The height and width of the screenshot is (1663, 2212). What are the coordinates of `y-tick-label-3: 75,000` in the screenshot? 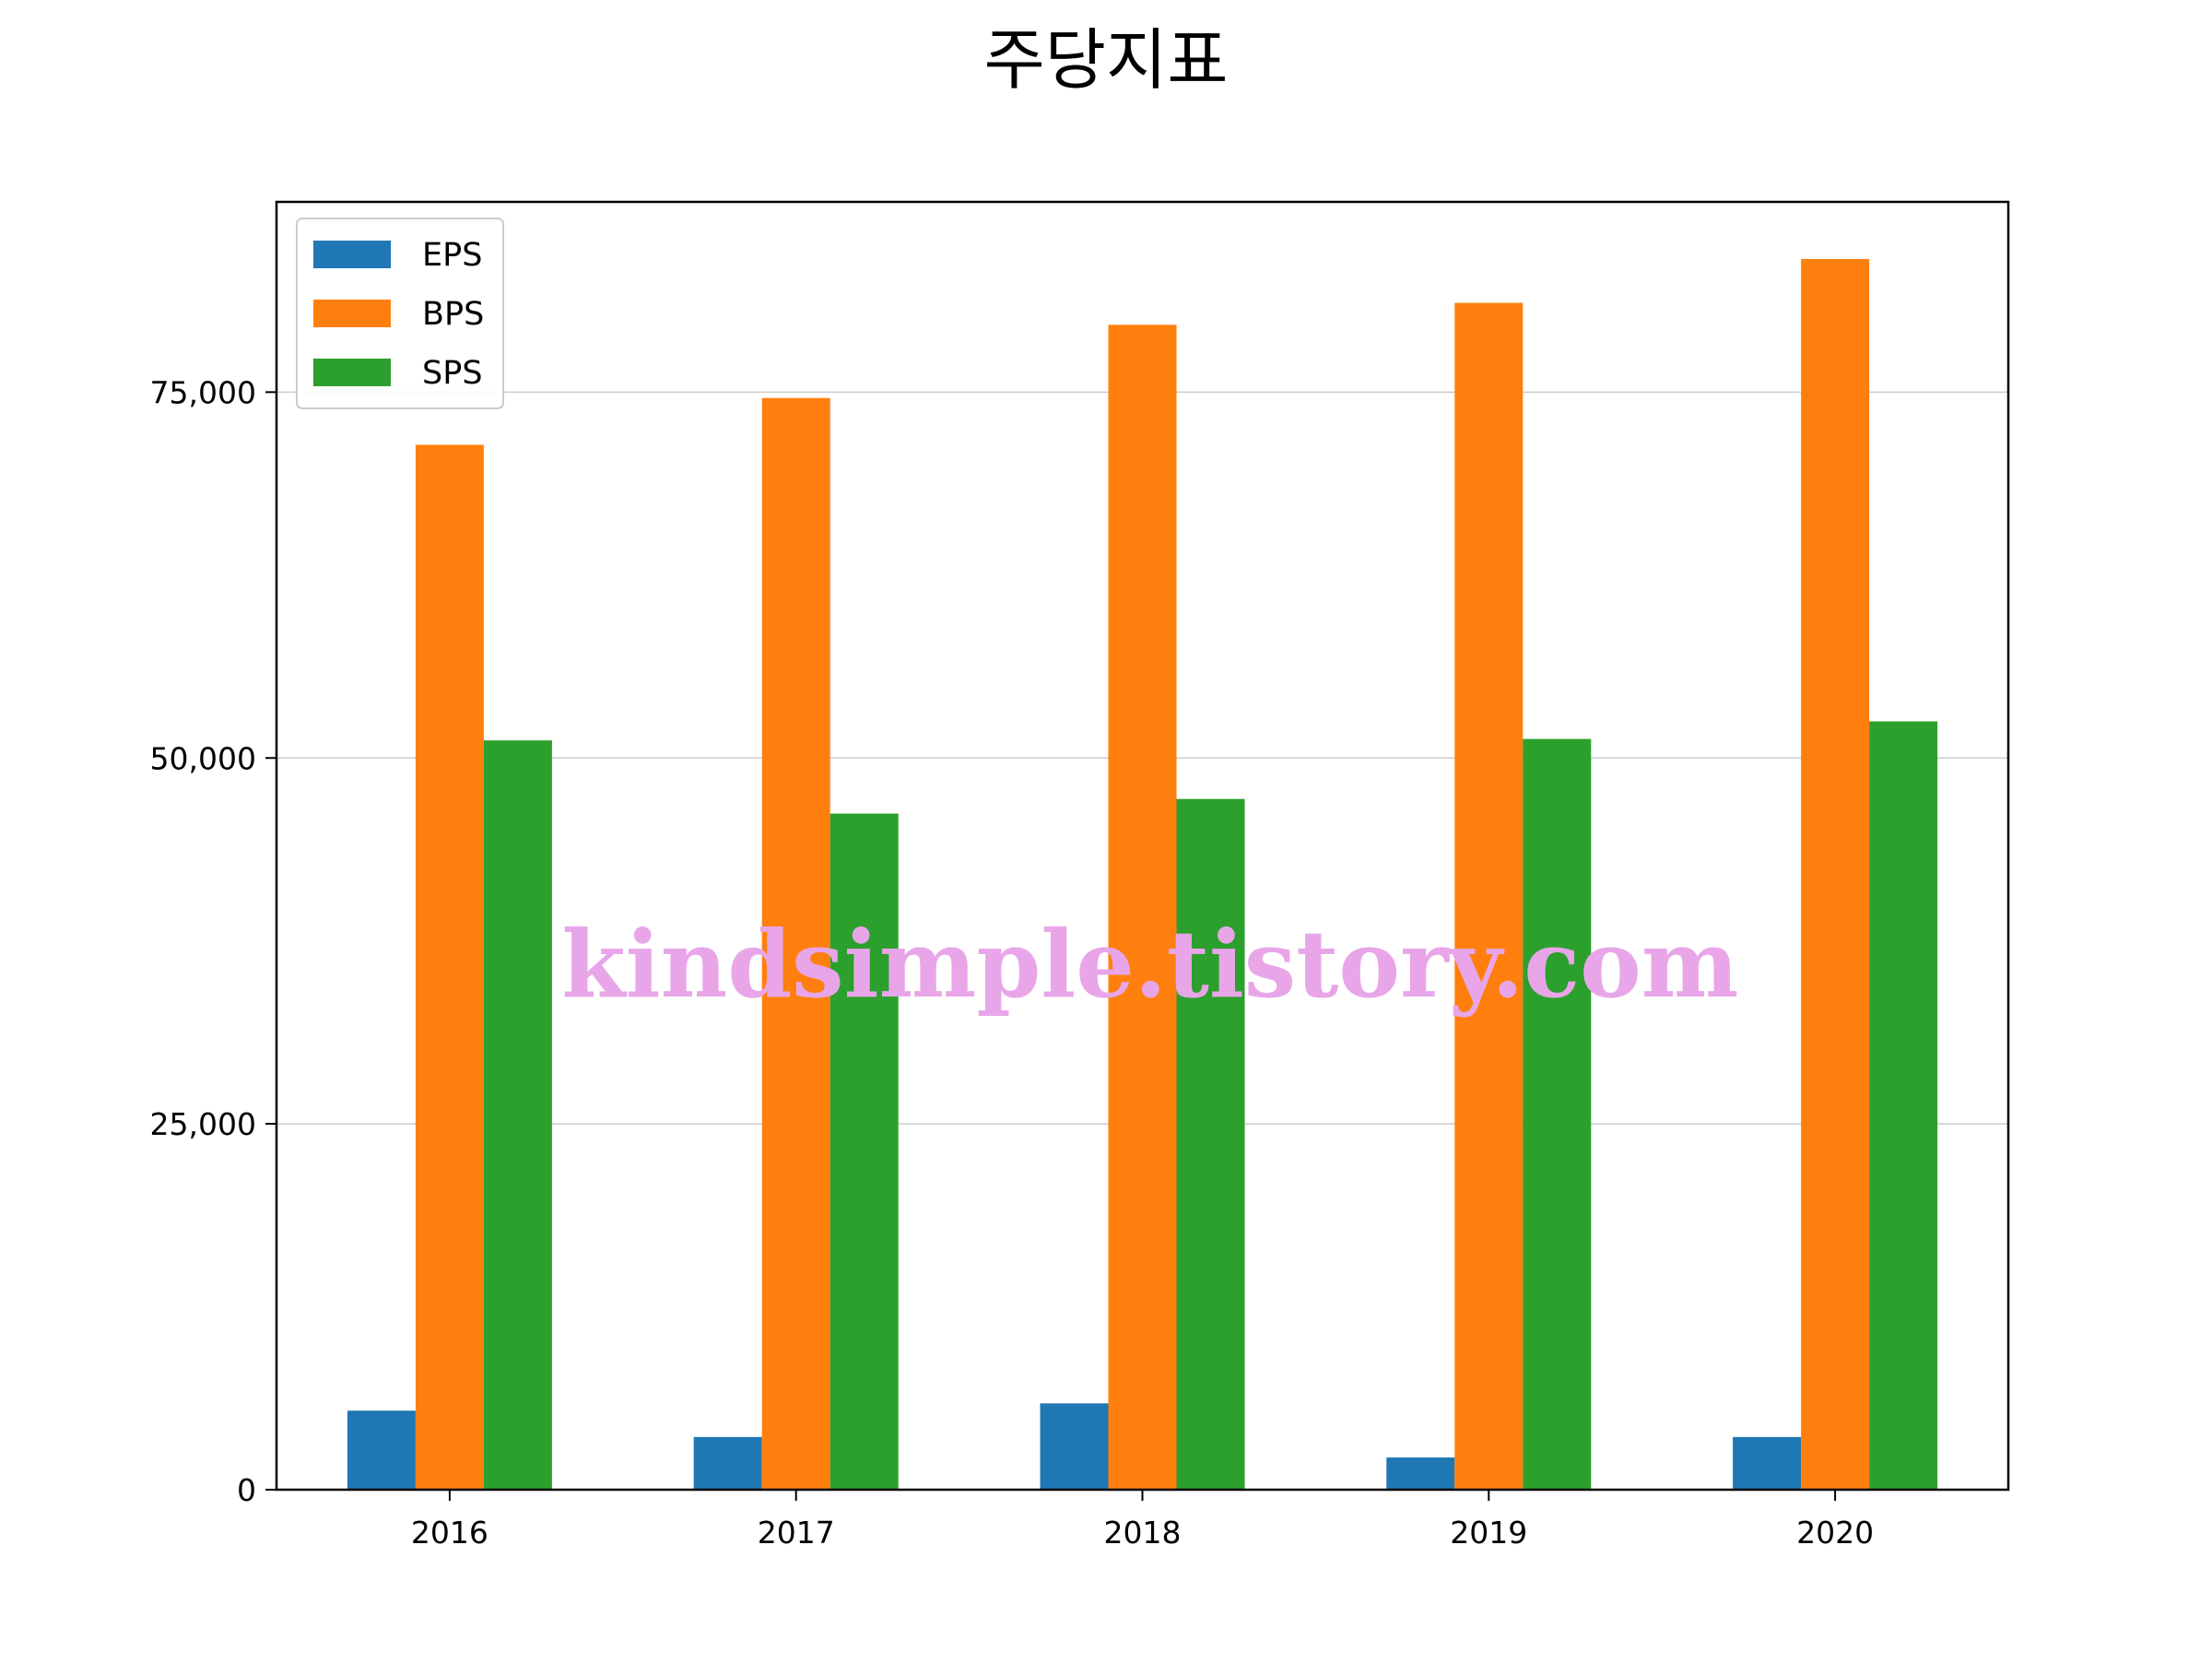 It's located at (203, 392).